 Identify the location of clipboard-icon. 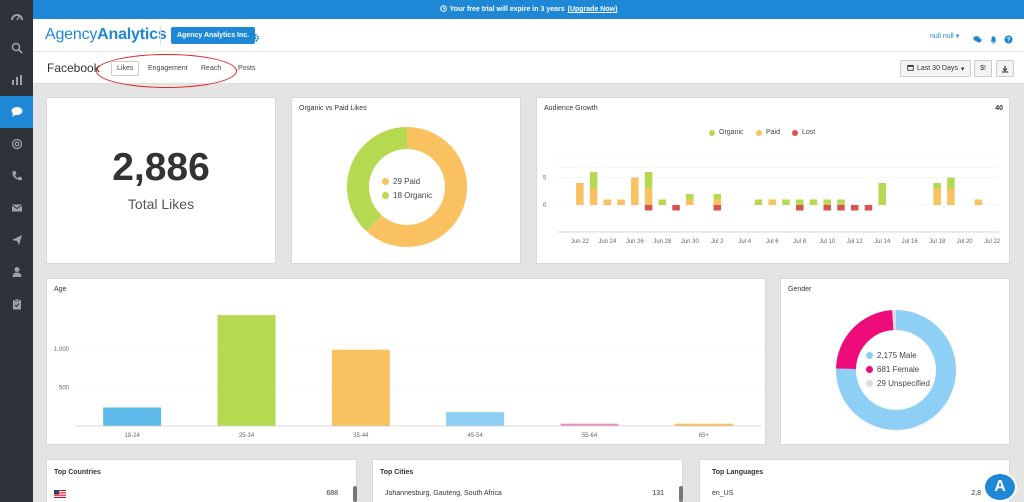
(16, 304).